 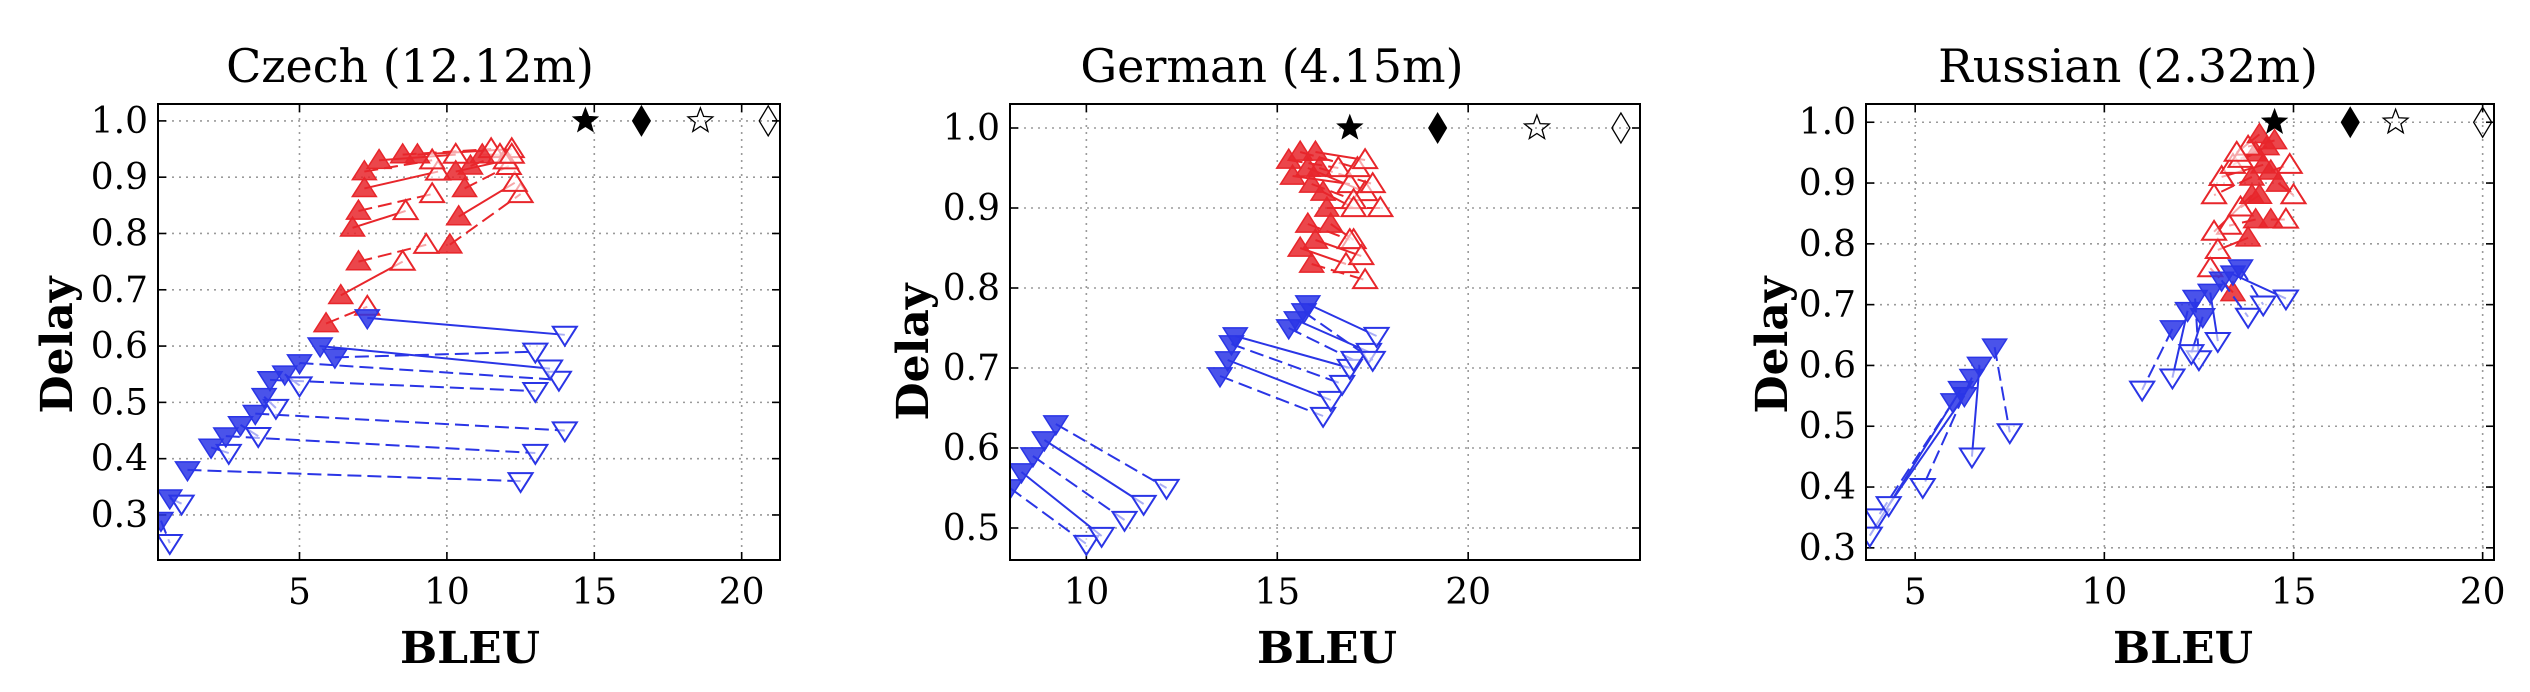 What do you see at coordinates (2350, 122) in the screenshot?
I see `reference-filled-diamond` at bounding box center [2350, 122].